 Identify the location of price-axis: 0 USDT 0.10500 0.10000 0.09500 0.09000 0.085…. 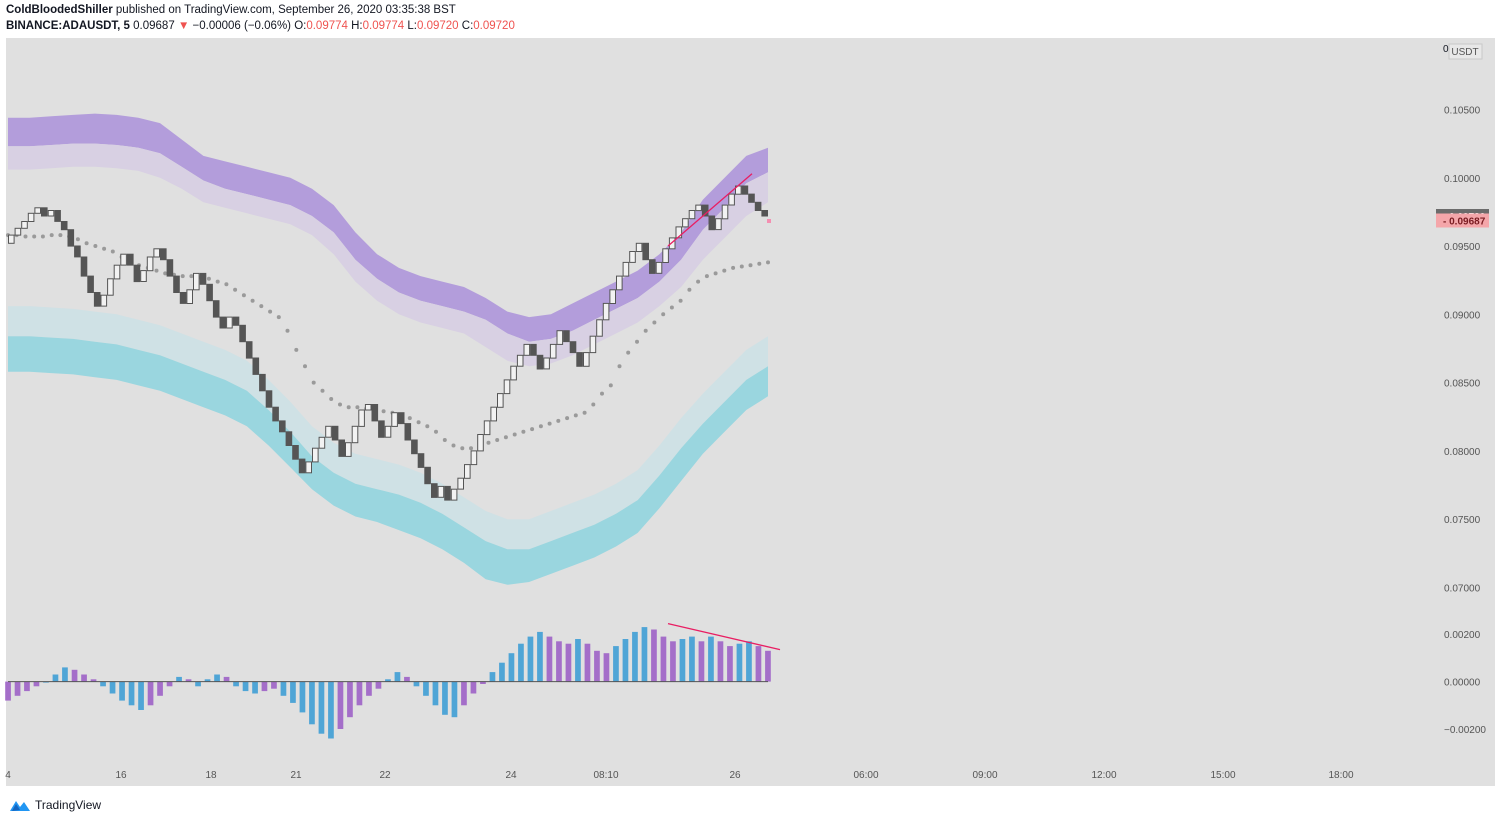
(1462, 389).